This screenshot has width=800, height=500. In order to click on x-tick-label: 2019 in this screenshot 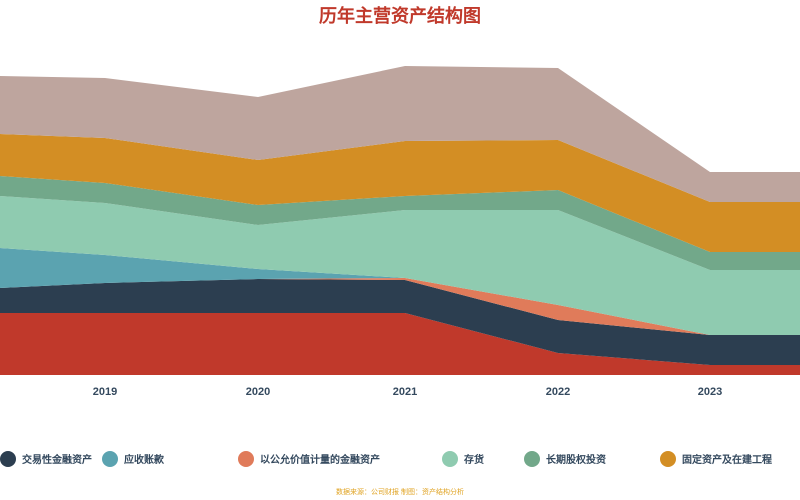, I will do `click(105, 392)`.